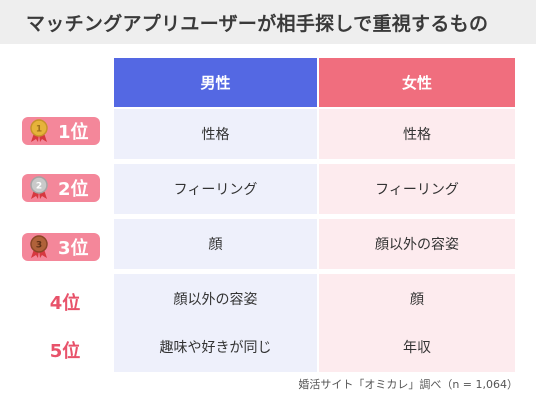 The width and height of the screenshot is (536, 402). What do you see at coordinates (417, 134) in the screenshot?
I see `female-cell-1: 性格` at bounding box center [417, 134].